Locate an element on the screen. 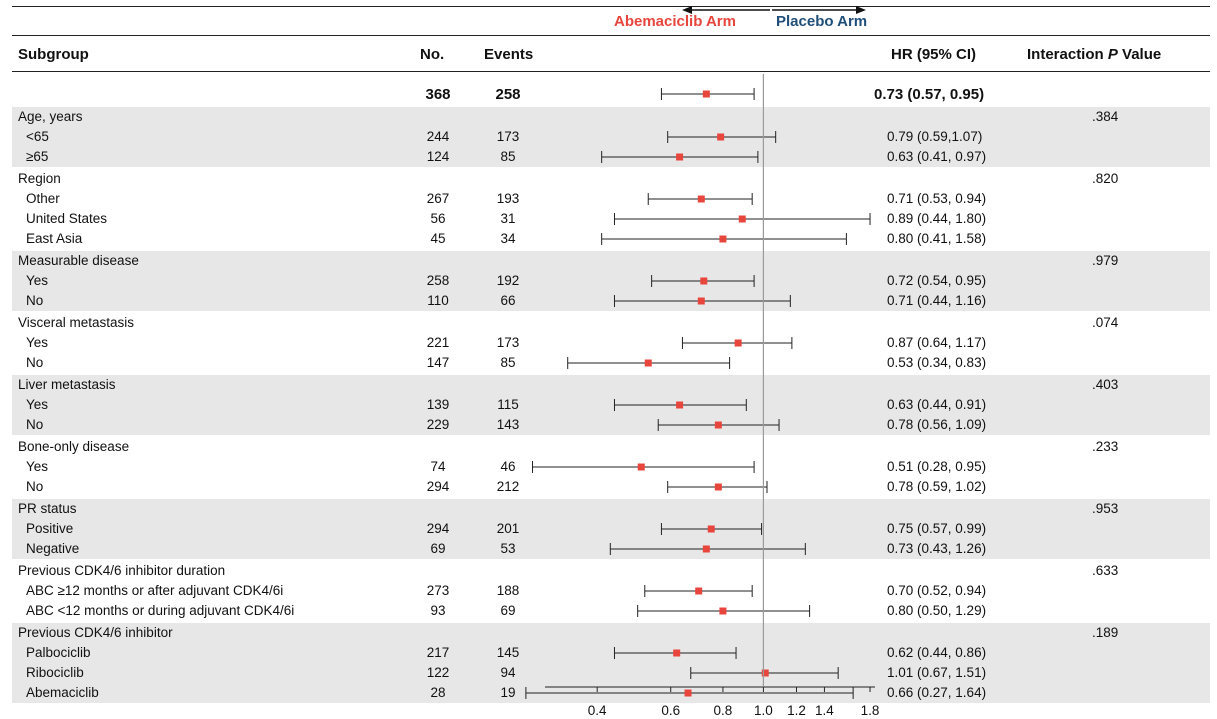  subgroup-no: 69 is located at coordinates (438, 548).